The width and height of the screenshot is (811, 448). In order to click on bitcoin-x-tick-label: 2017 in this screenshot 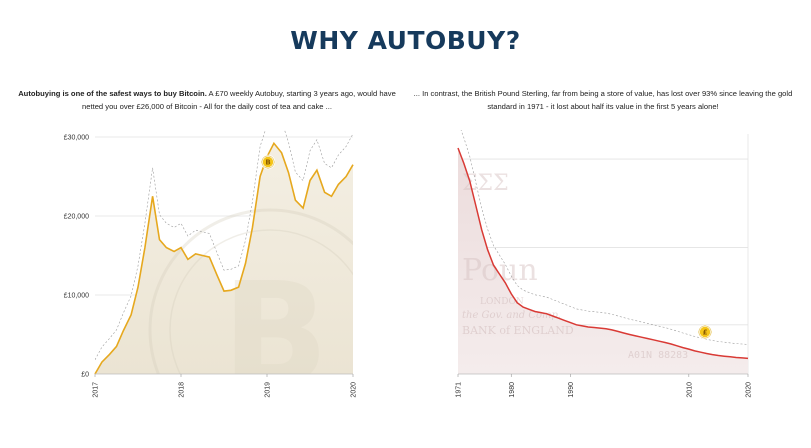, I will do `click(96, 390)`.